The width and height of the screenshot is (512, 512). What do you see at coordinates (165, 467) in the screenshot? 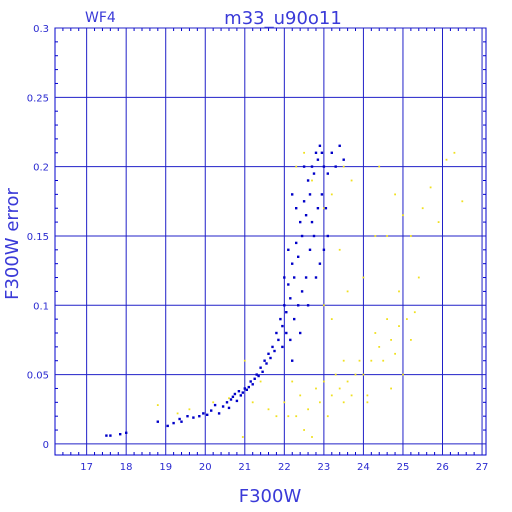
I see `x-tick-label: 19` at bounding box center [165, 467].